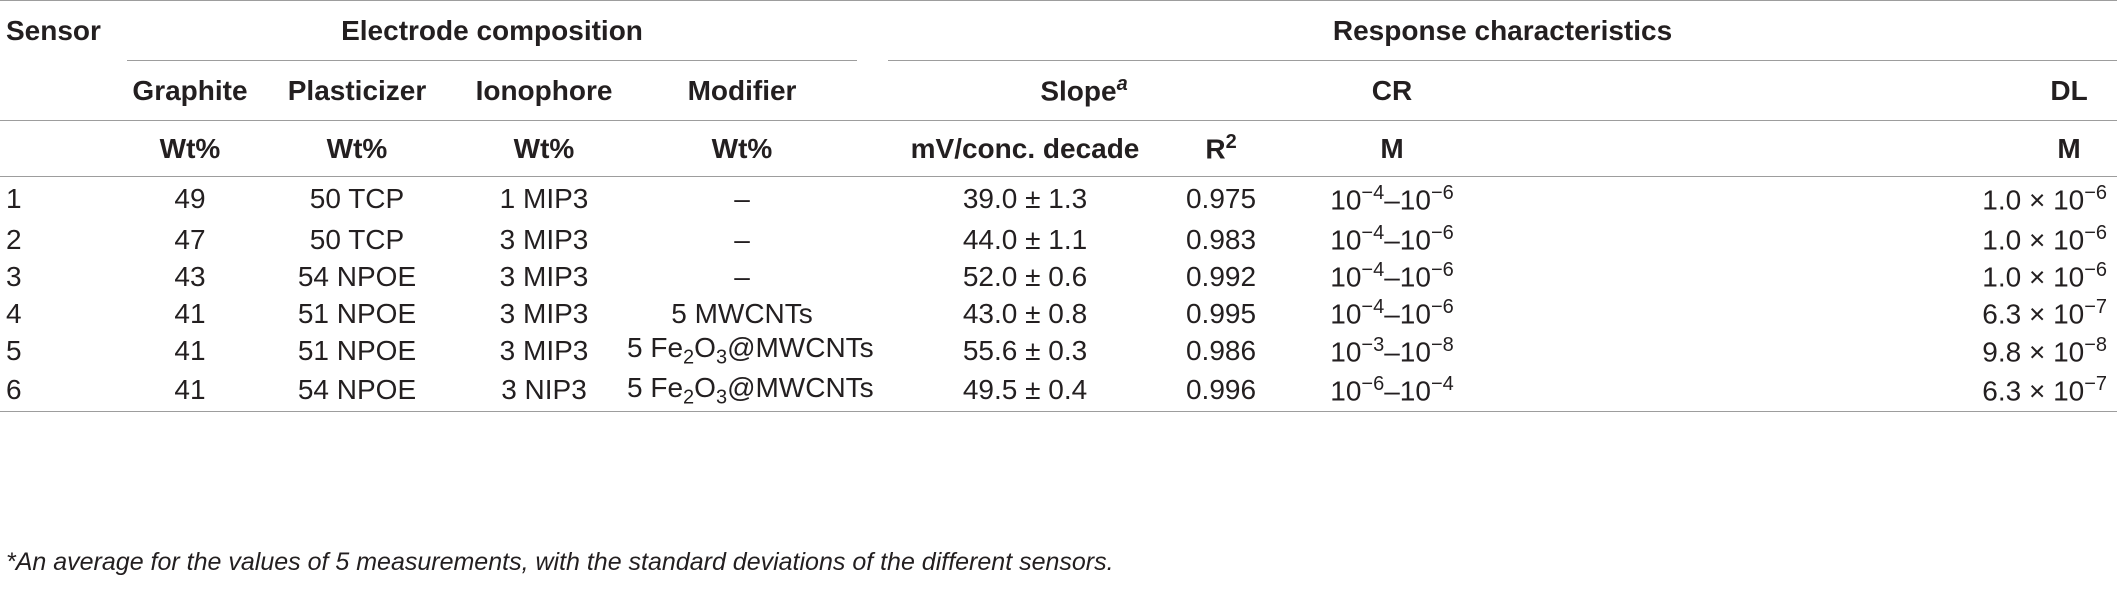 Image resolution: width=2117 pixels, height=596 pixels. What do you see at coordinates (63, 391) in the screenshot?
I see `cell-sensor: 6` at bounding box center [63, 391].